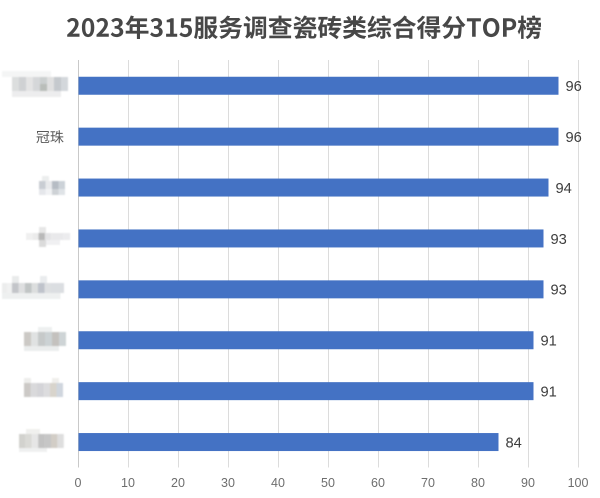 This screenshot has height=498, width=600. What do you see at coordinates (578, 483) in the screenshot?
I see `svg-text: 100` at bounding box center [578, 483].